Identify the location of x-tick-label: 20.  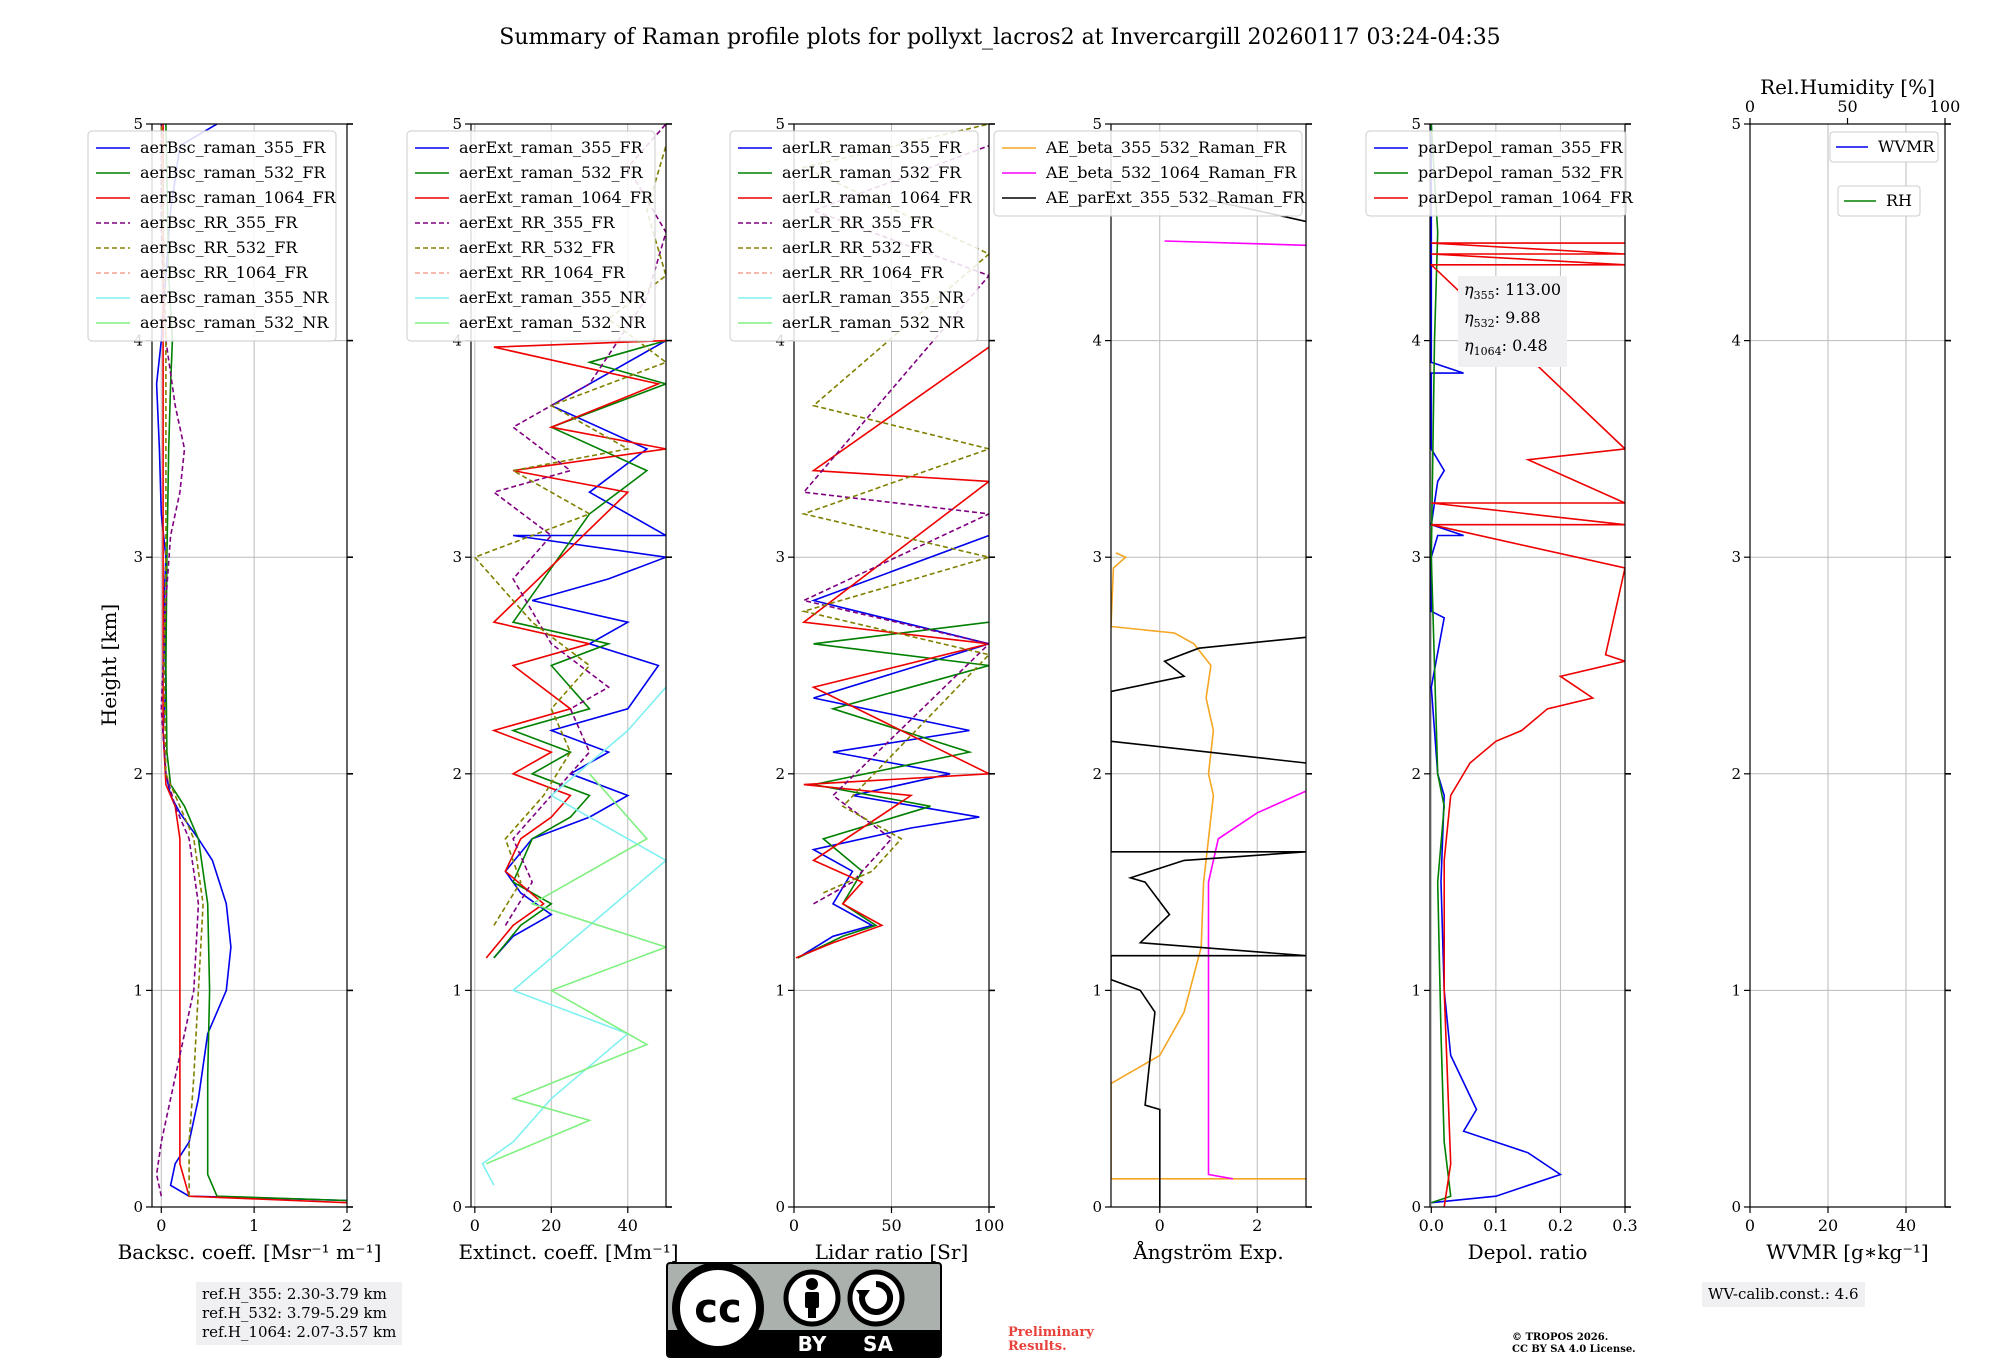
(551, 1225).